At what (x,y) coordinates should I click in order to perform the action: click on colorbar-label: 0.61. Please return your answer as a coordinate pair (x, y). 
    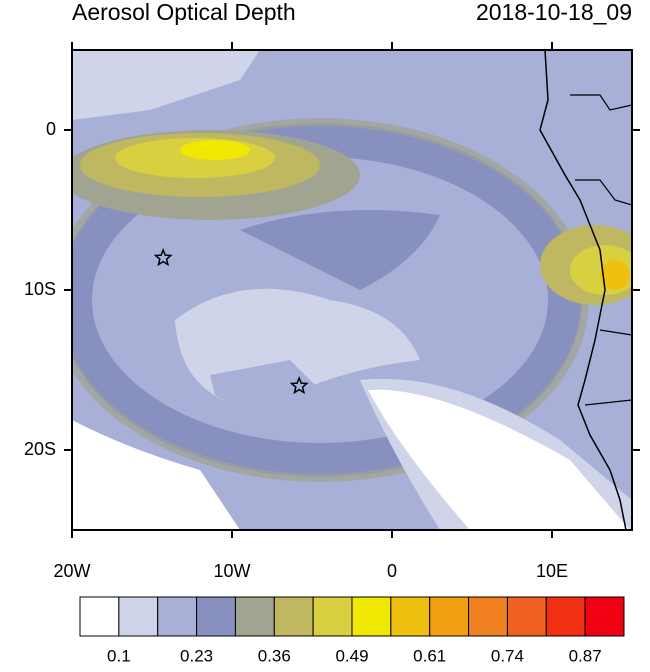
    Looking at the image, I should click on (429, 655).